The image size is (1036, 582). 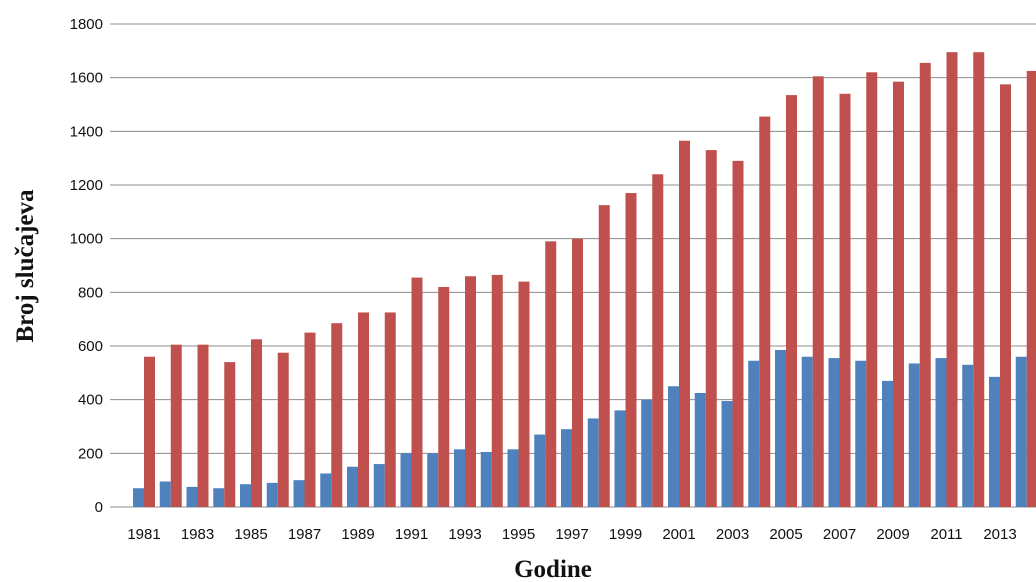 What do you see at coordinates (946, 534) in the screenshot?
I see `x-tick-label: 2011` at bounding box center [946, 534].